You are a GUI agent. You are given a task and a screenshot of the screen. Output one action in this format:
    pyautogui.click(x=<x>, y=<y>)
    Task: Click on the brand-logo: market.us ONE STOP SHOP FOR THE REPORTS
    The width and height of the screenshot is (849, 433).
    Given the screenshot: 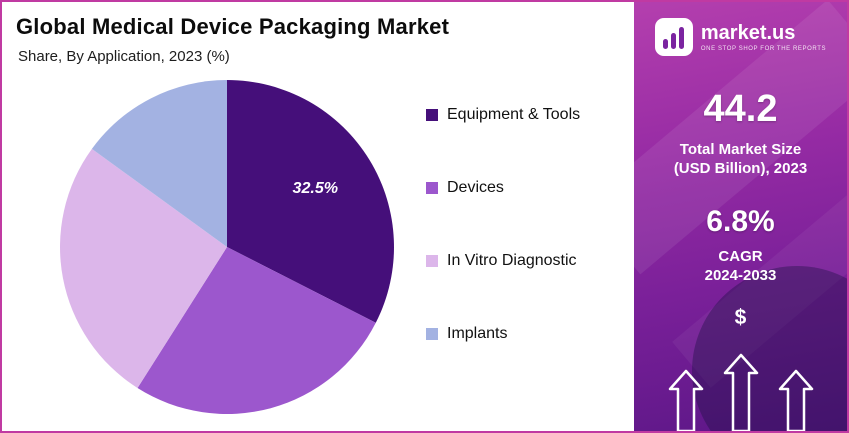 What is the action you would take?
    pyautogui.click(x=740, y=37)
    